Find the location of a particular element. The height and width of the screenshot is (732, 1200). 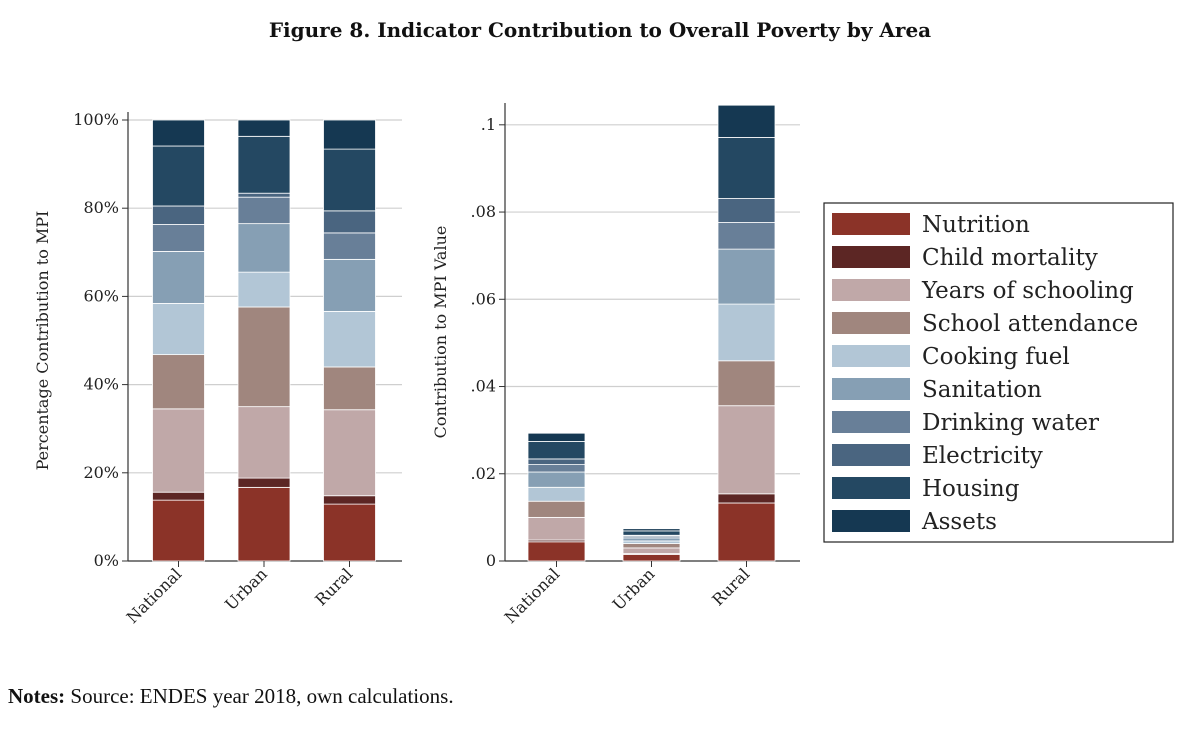

notes-label: Notes: is located at coordinates (37, 696).